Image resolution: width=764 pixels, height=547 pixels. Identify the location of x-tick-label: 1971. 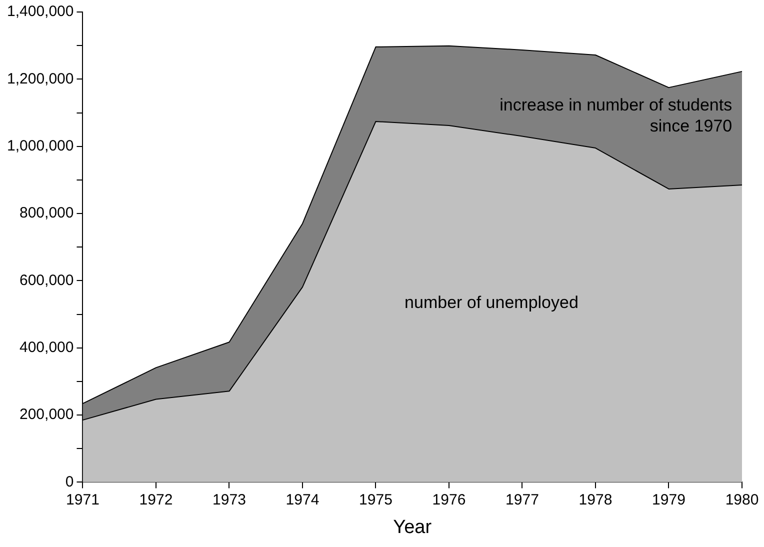
(83, 499).